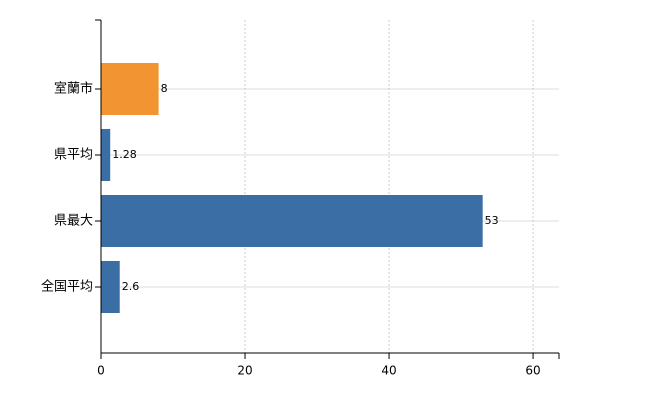 The width and height of the screenshot is (650, 404). What do you see at coordinates (131, 286) in the screenshot?
I see `value-label: 2.6` at bounding box center [131, 286].